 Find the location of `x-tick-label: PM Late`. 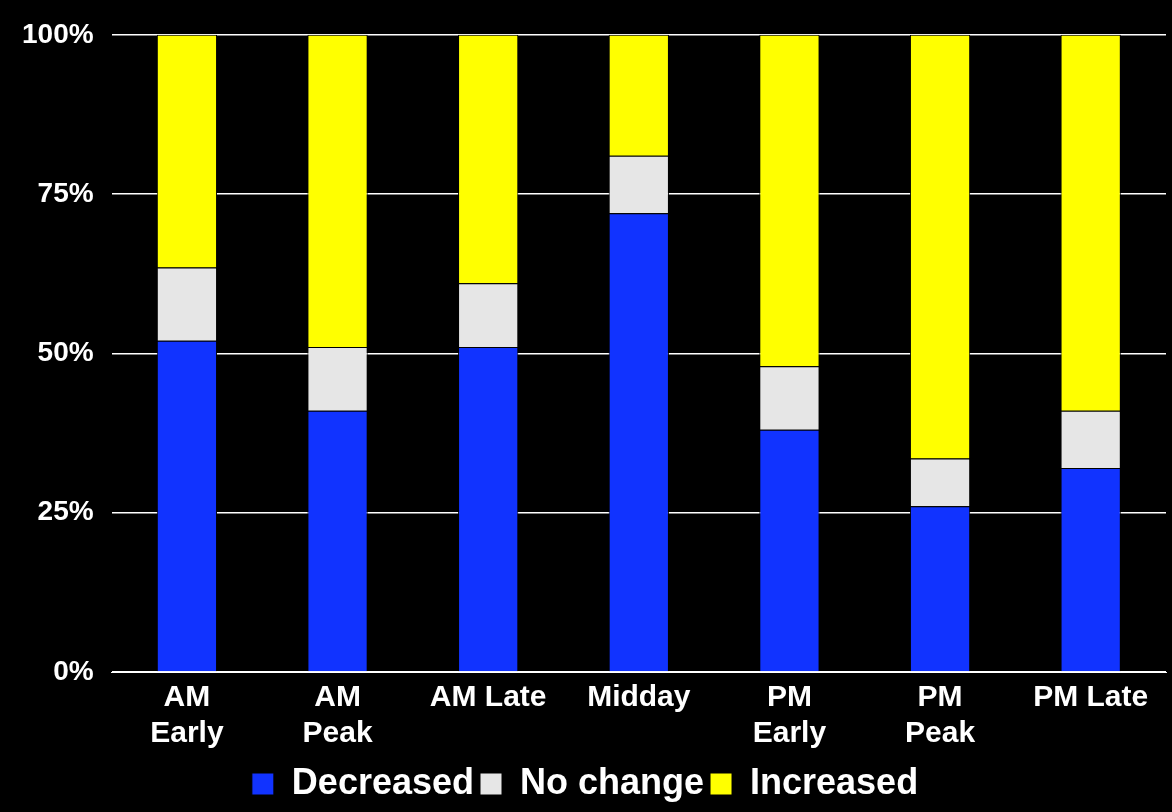

x-tick-label: PM Late is located at coordinates (1091, 696).